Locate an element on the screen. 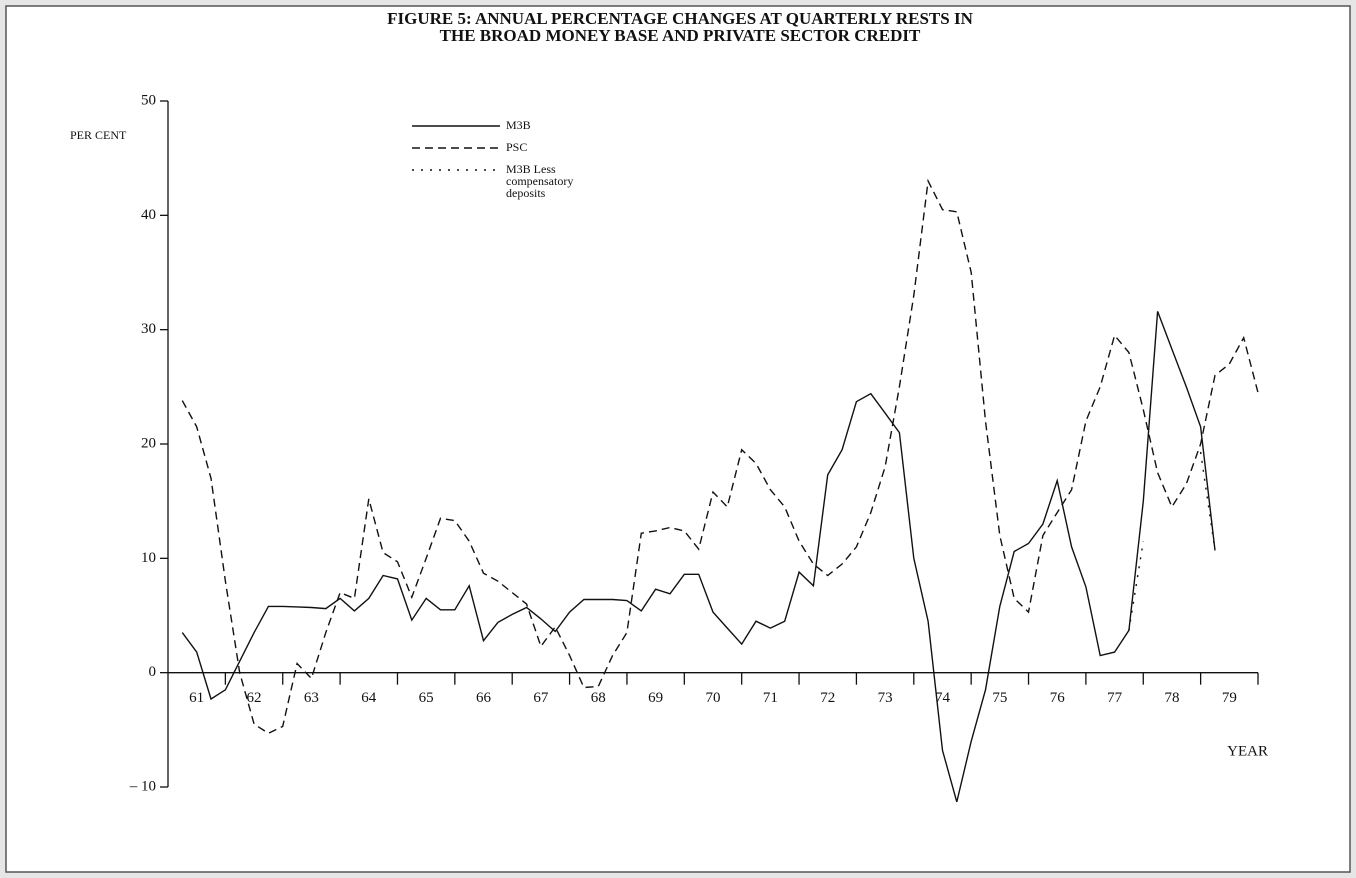 This screenshot has height=878, width=1356. x-tick-label: 65 is located at coordinates (426, 698).